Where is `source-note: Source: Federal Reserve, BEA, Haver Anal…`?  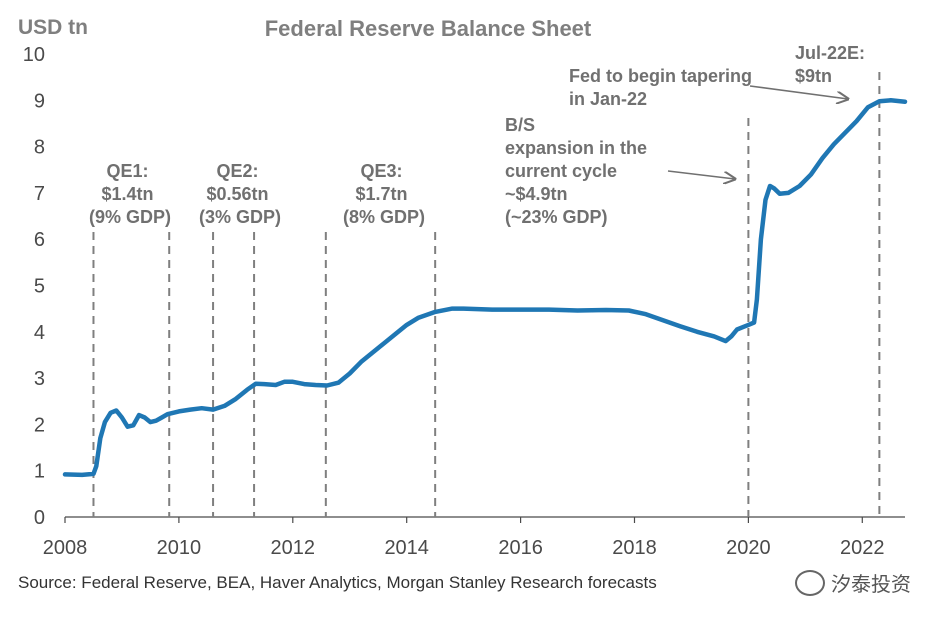 source-note: Source: Federal Reserve, BEA, Haver Anal… is located at coordinates (337, 582).